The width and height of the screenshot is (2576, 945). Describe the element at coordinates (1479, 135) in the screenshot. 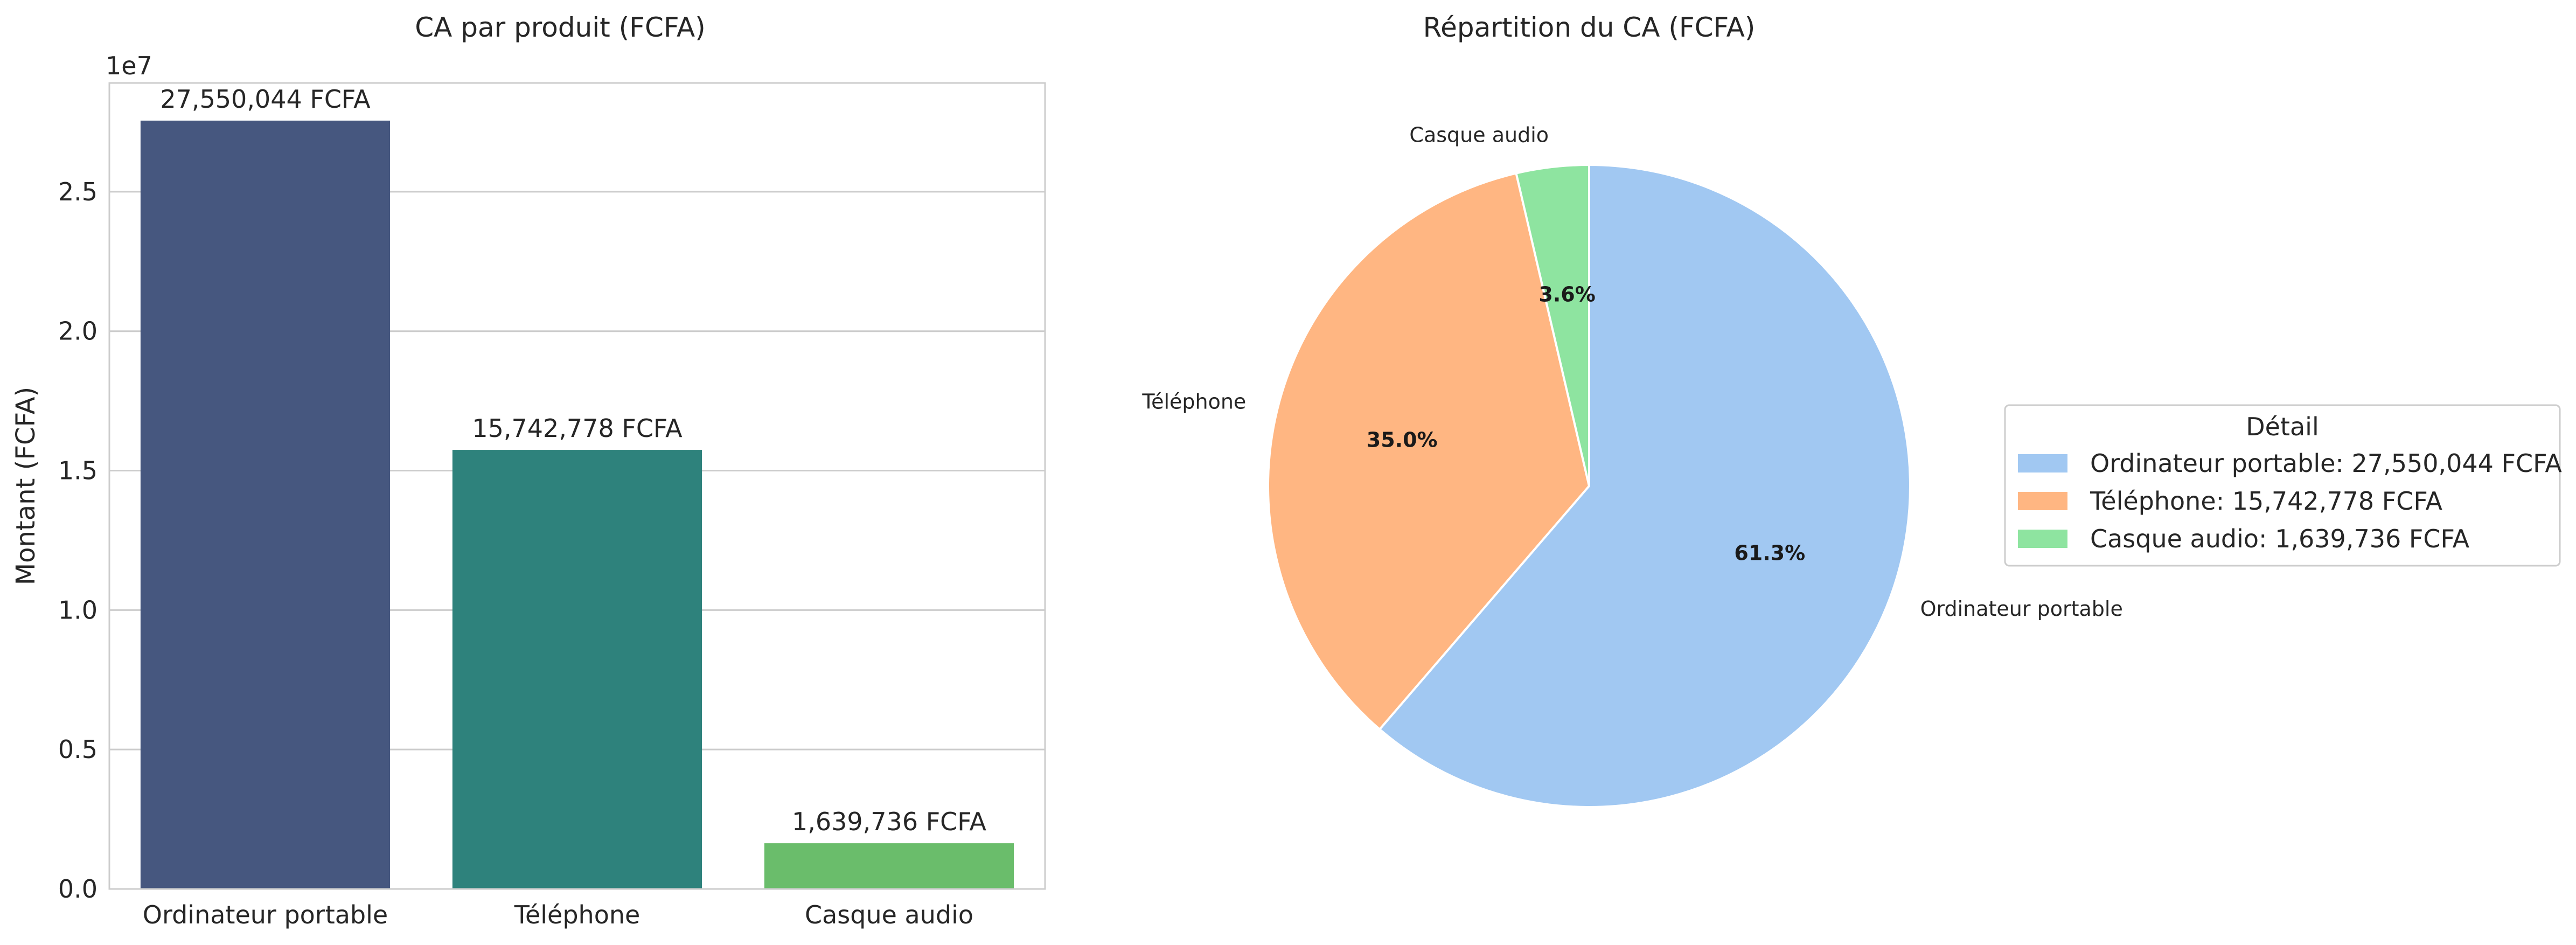

I see `pie-slice-label: Casque audio` at that location.